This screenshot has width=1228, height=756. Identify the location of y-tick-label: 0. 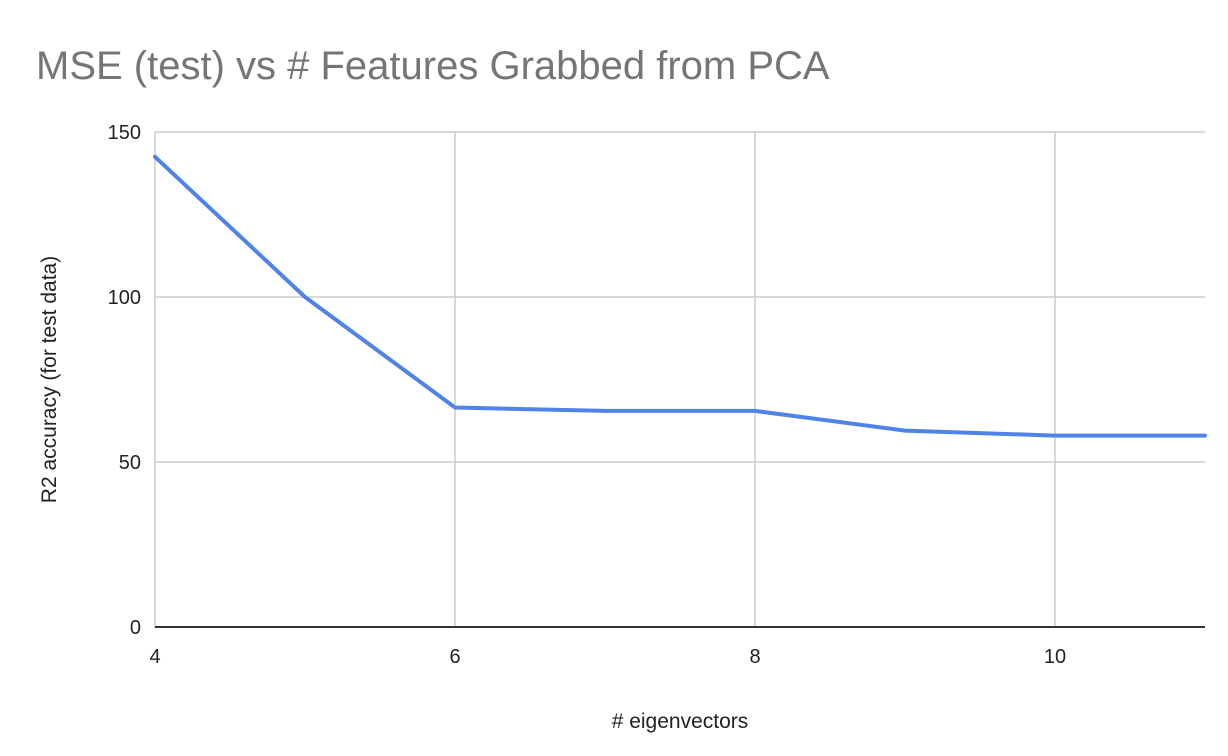
(135, 628).